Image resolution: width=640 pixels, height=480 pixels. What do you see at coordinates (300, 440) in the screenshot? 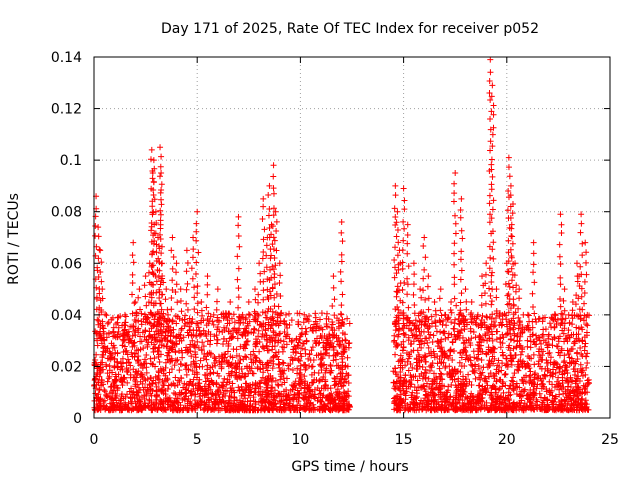
I see `x-tick-label: 10` at bounding box center [300, 440].